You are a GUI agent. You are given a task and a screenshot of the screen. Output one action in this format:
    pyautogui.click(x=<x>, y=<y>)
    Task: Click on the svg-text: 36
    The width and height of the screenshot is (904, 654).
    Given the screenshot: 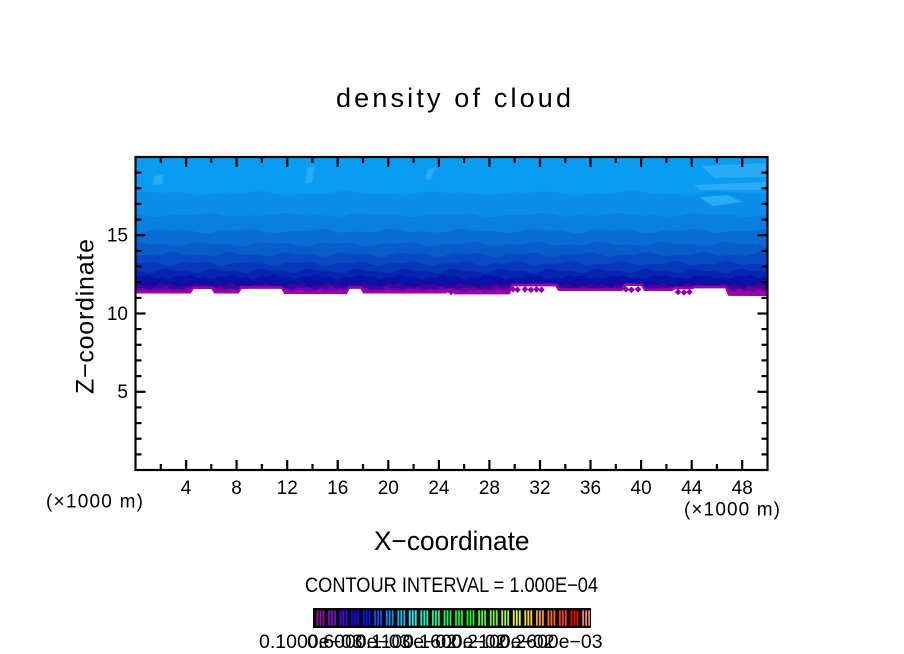 What is the action you would take?
    pyautogui.click(x=590, y=488)
    